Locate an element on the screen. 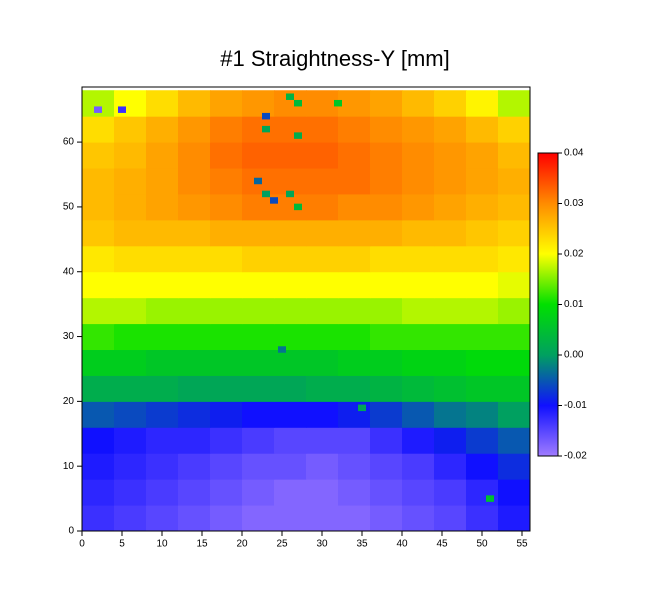  x-tick-label: 0 is located at coordinates (82, 544).